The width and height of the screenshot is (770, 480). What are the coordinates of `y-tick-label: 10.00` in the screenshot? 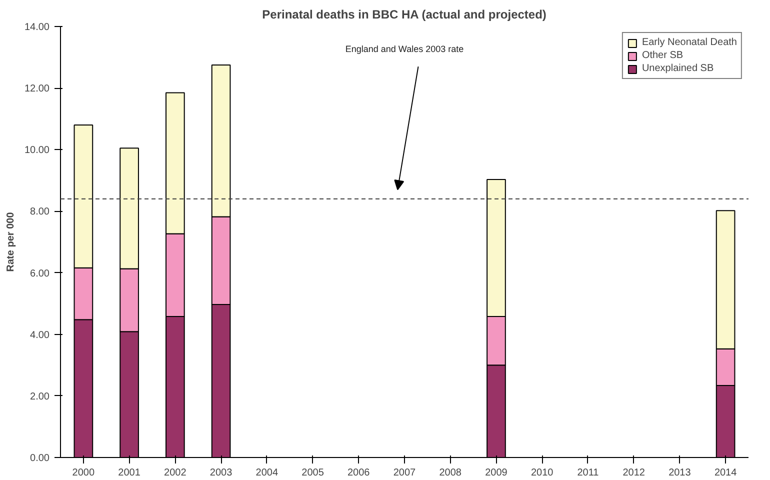 It's located at (37, 150).